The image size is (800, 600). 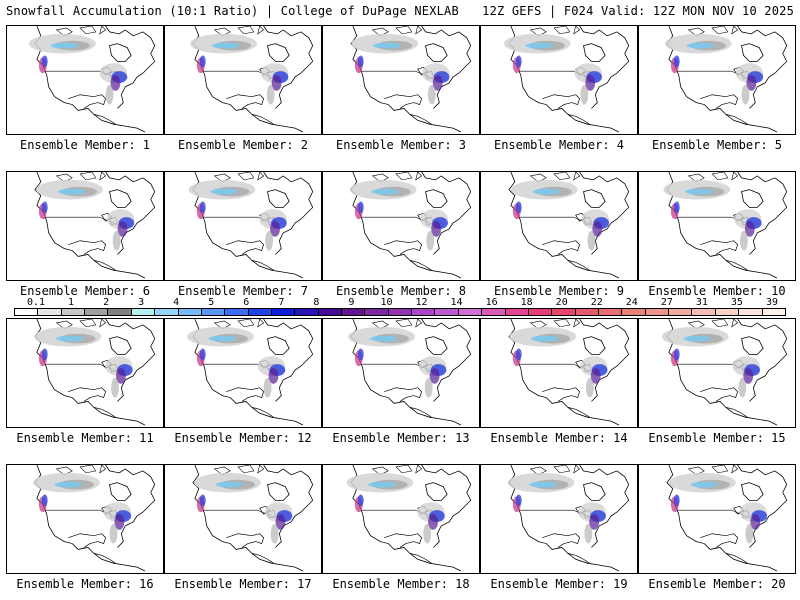 I want to click on legend-label: 12, so click(x=421, y=302).